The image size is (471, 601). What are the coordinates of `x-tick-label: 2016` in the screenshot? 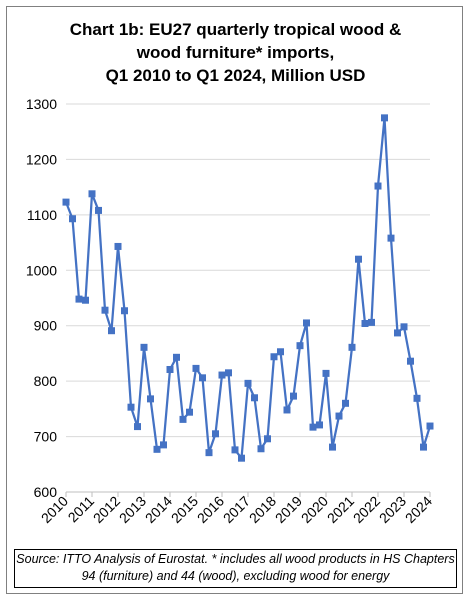 It's located at (210, 509).